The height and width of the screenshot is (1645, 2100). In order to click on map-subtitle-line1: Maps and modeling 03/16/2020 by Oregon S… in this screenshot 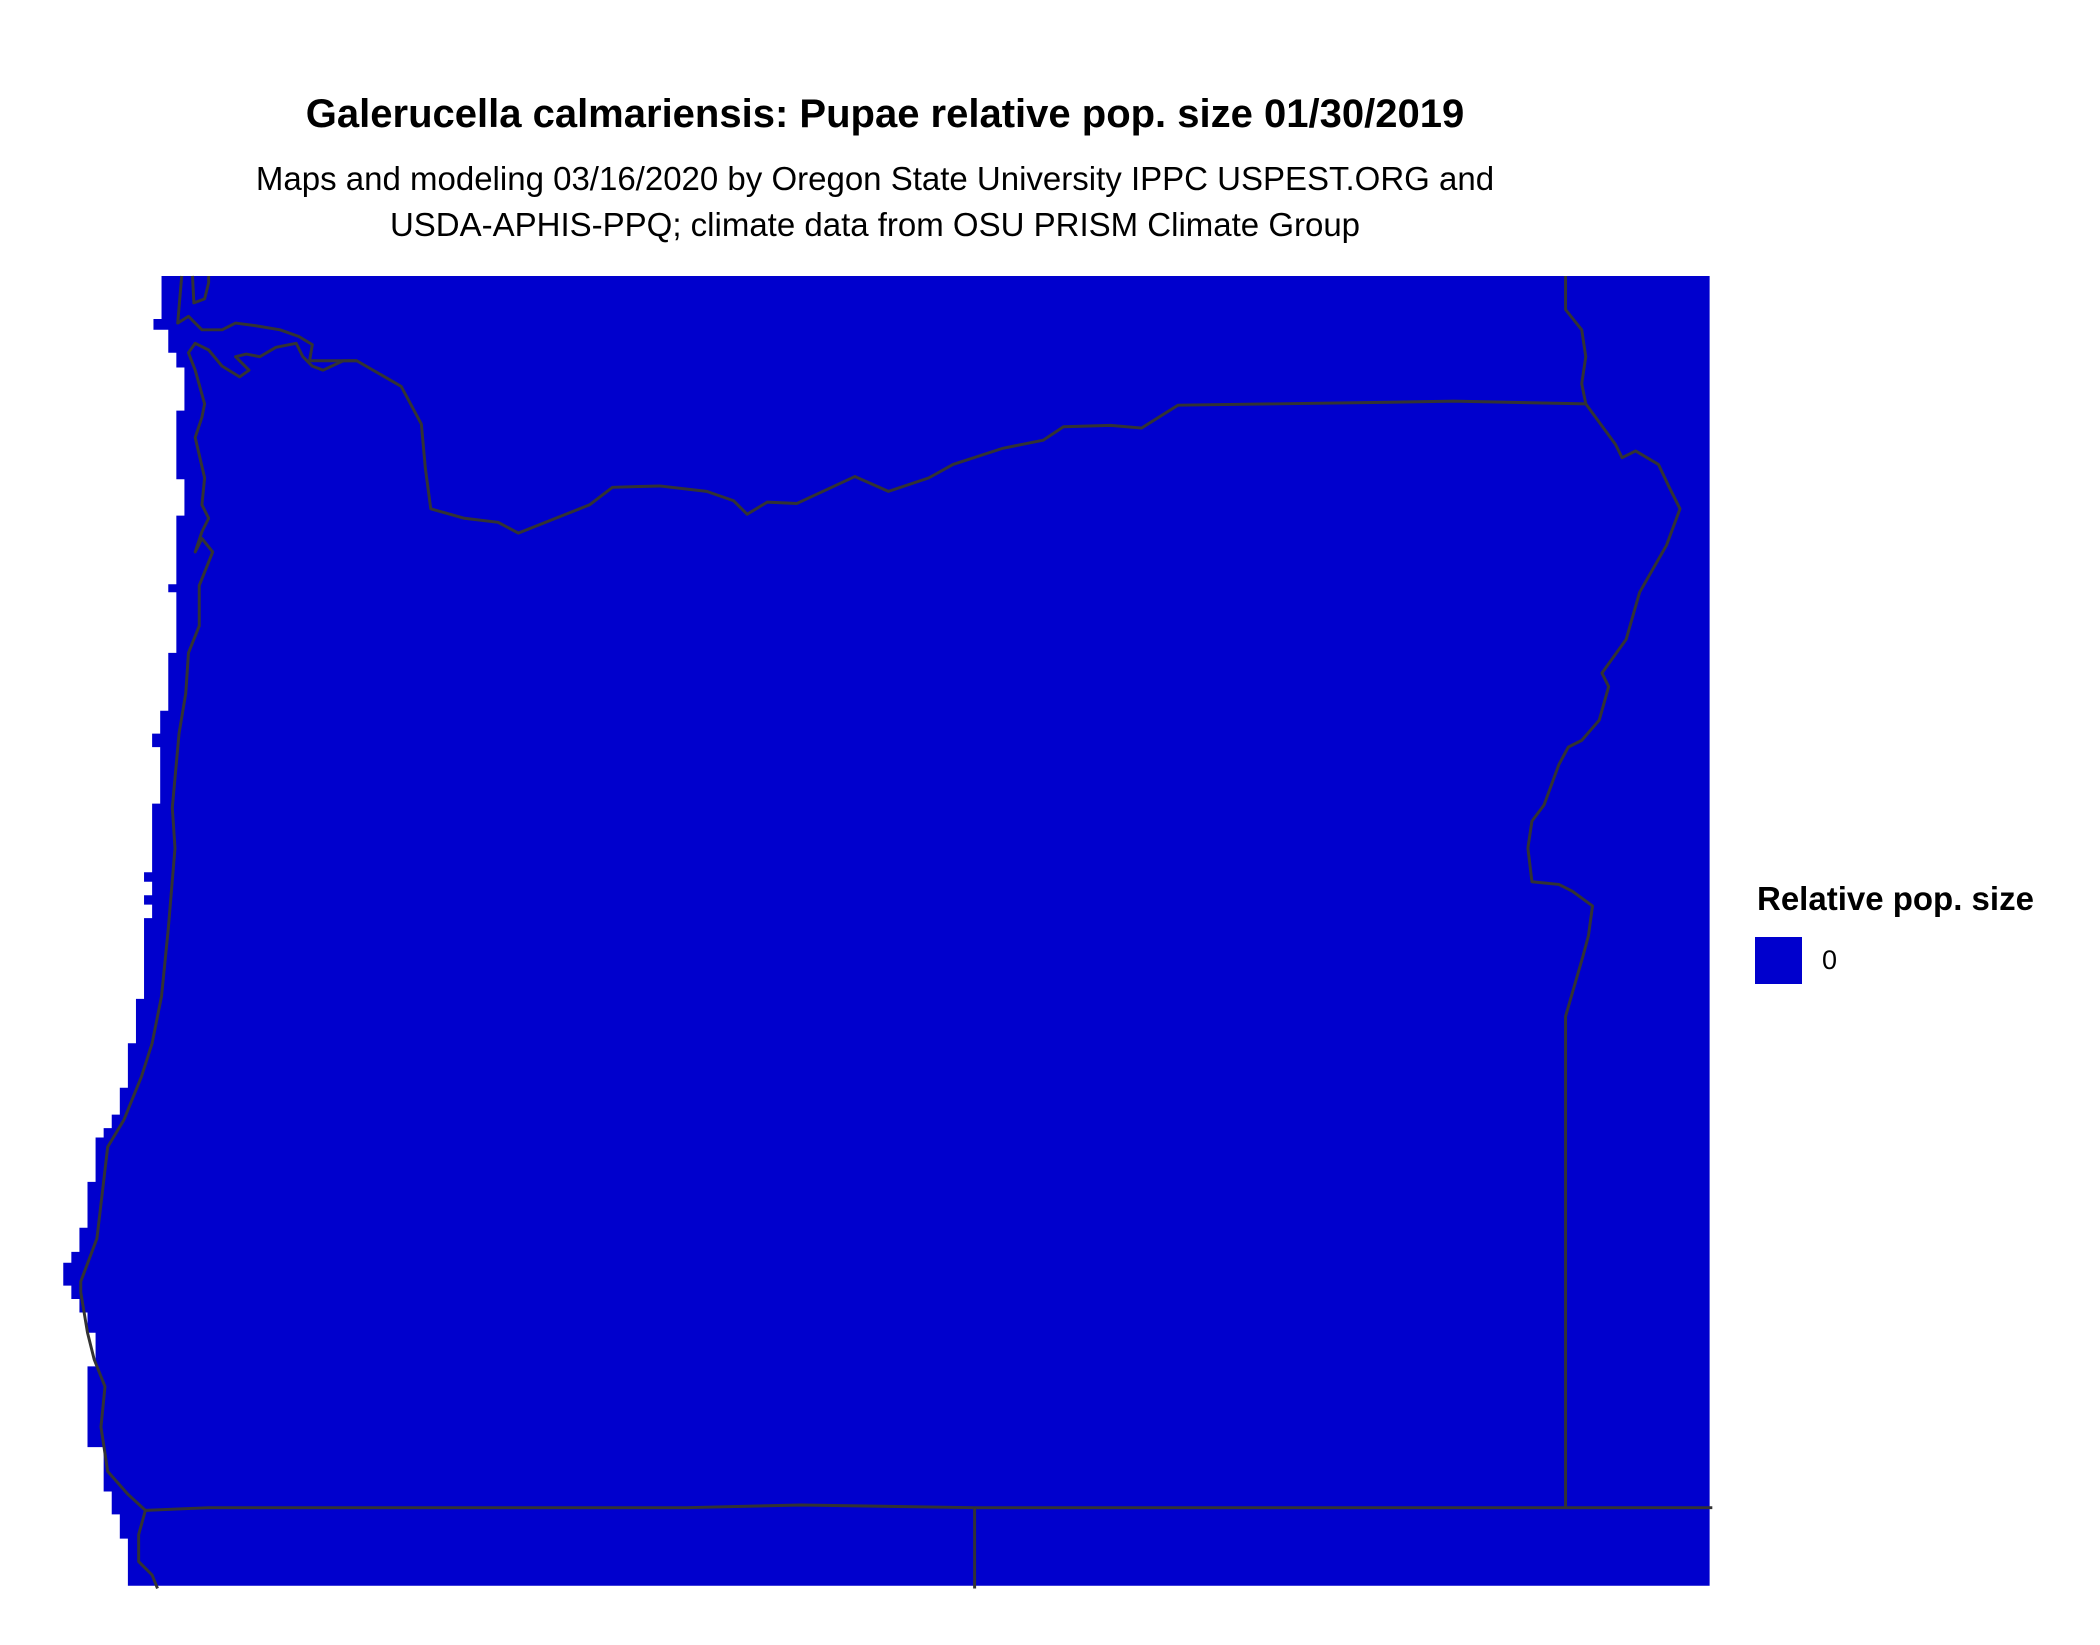, I will do `click(875, 178)`.